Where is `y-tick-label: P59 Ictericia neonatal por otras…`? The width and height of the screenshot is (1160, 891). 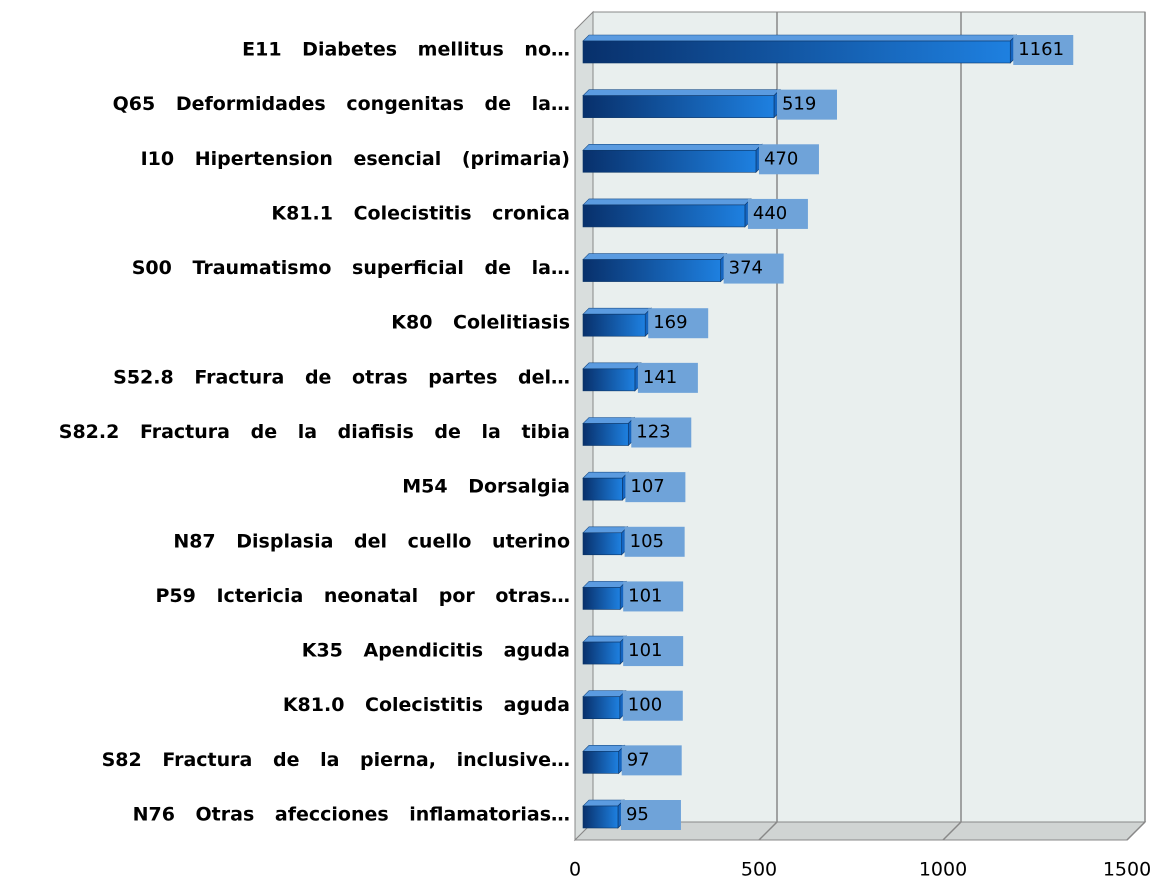 y-tick-label: P59 Ictericia neonatal por otras… is located at coordinates (363, 596).